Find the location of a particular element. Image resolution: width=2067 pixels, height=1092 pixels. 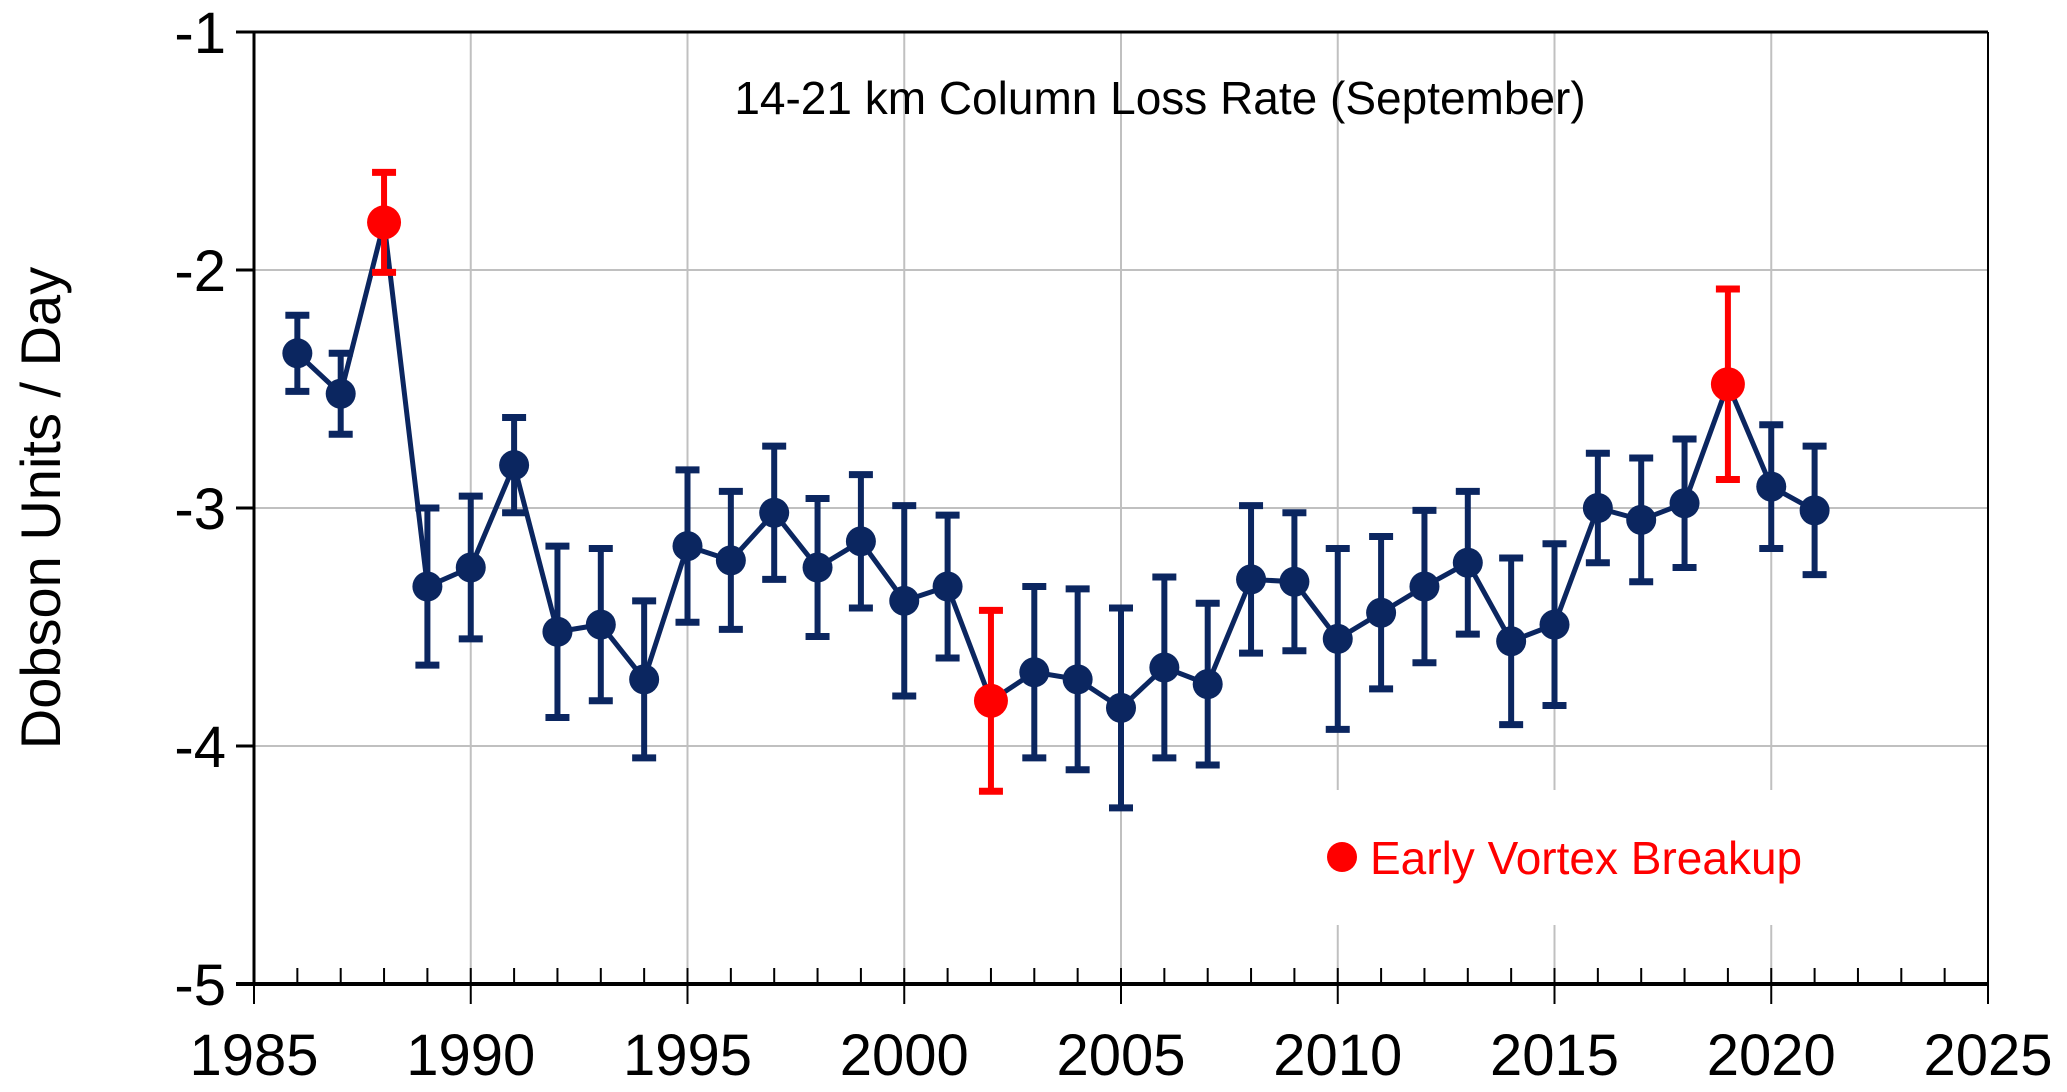

y-tick-label: -2 is located at coordinates (200, 271).